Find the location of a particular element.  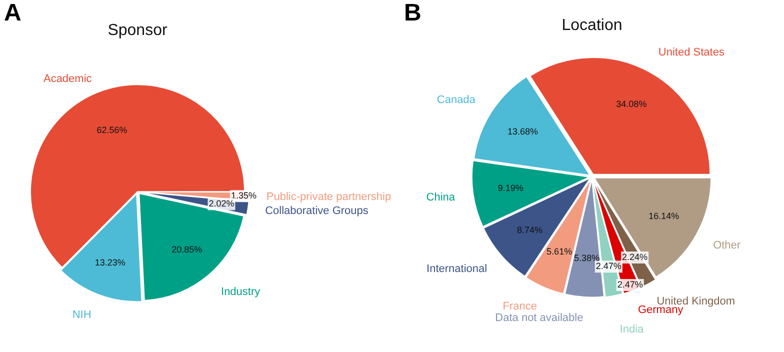

slice-label: France is located at coordinates (519, 306).